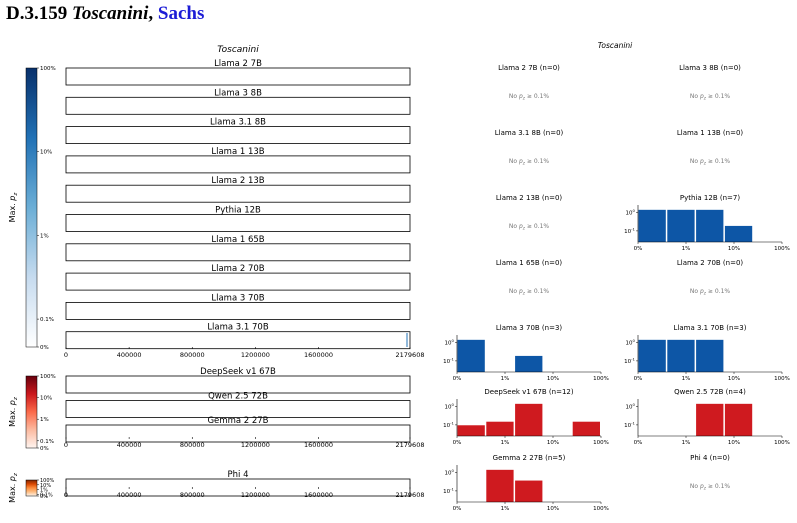 This screenshot has width=797, height=523. What do you see at coordinates (710, 392) in the screenshot?
I see `panel-title: Qwen 2.5 72B (n=4)` at bounding box center [710, 392].